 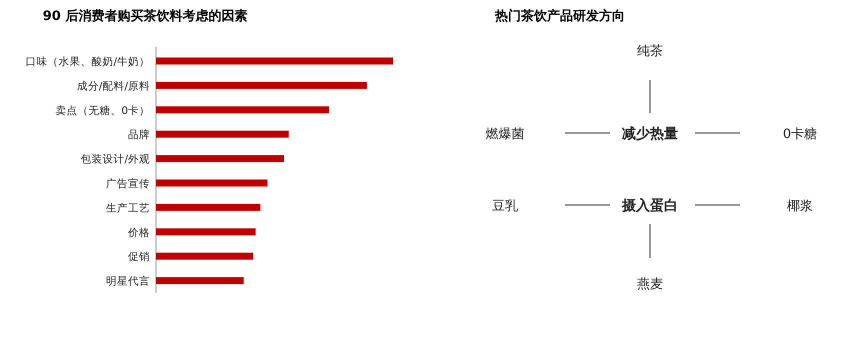 I want to click on y-tick-label: 品牌, so click(x=139, y=135).